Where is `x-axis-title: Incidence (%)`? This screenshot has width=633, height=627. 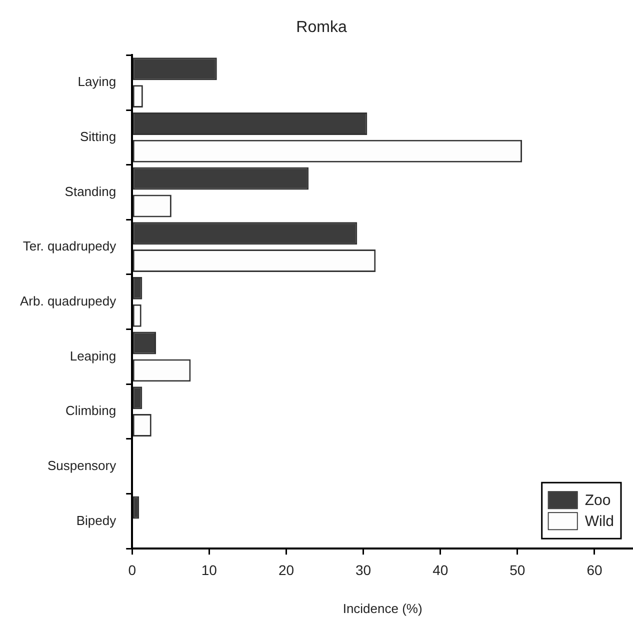
x-axis-title: Incidence (%) is located at coordinates (382, 608).